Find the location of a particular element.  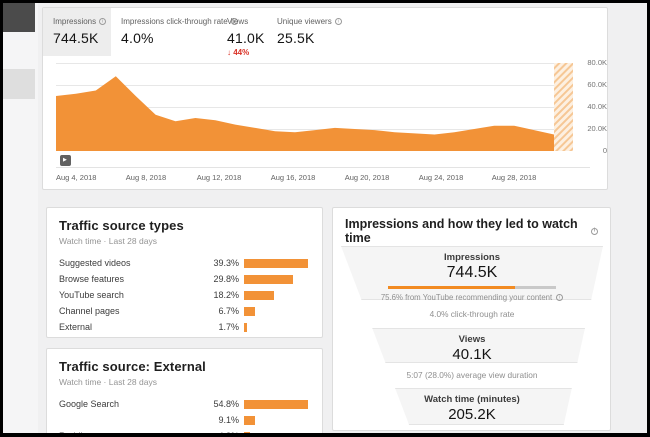

impressions-share-bar-fill is located at coordinates (451, 287).